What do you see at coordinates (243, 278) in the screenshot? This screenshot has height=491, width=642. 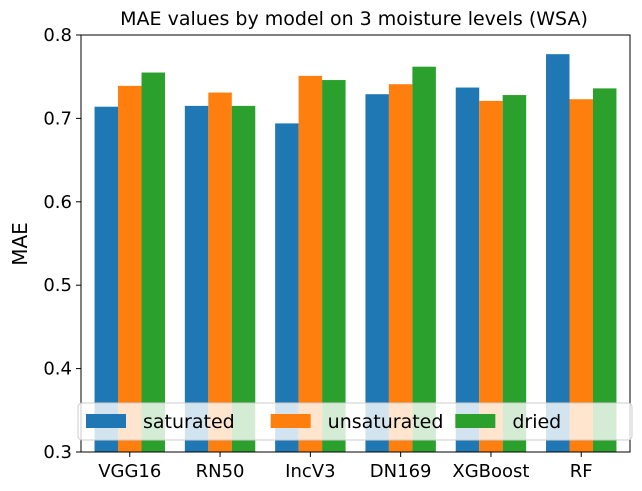 I see `bar-dried-rn50` at bounding box center [243, 278].